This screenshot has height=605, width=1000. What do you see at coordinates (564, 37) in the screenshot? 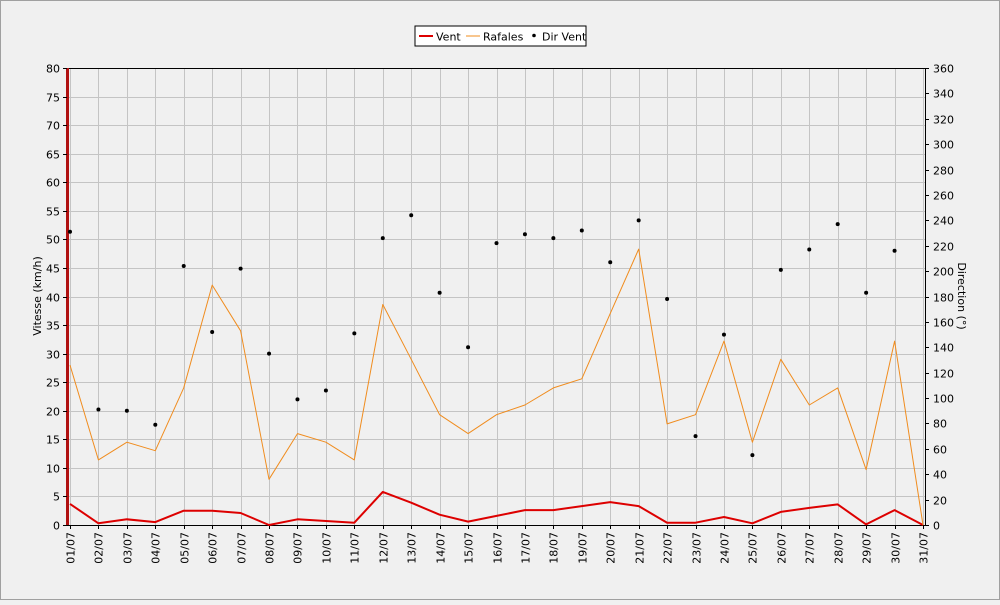
I see `legend-label-dir-vent: Dir Vent` at bounding box center [564, 37].